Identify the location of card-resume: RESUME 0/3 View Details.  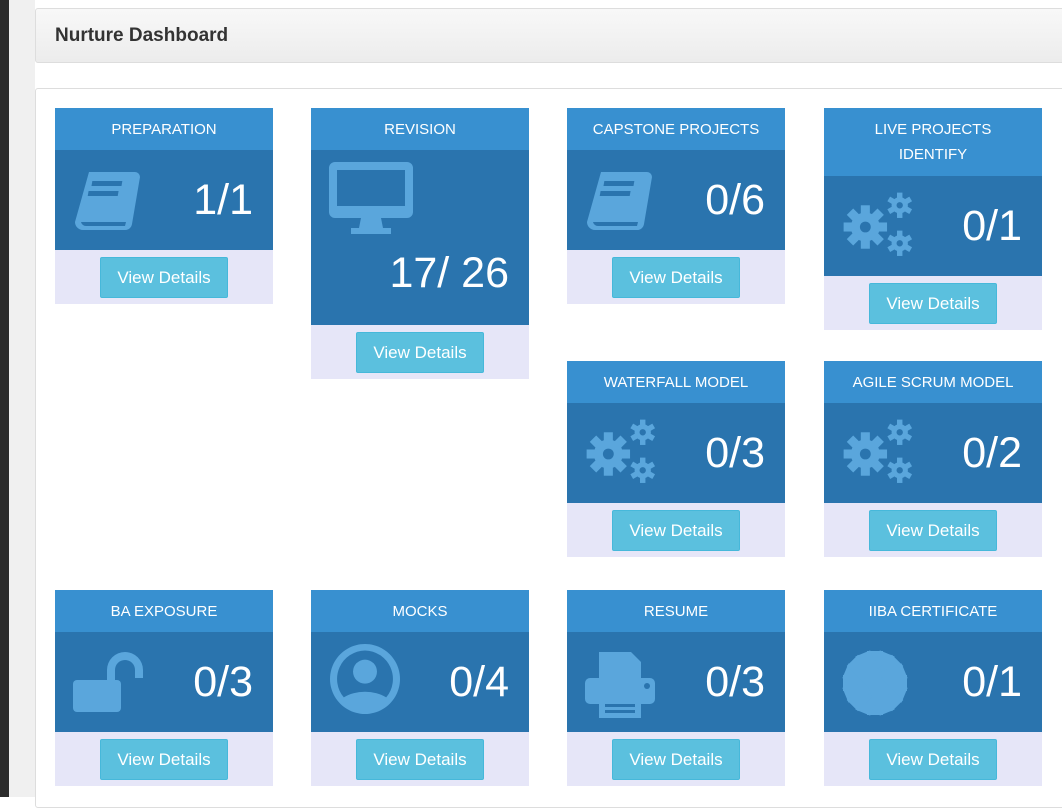
(676, 688).